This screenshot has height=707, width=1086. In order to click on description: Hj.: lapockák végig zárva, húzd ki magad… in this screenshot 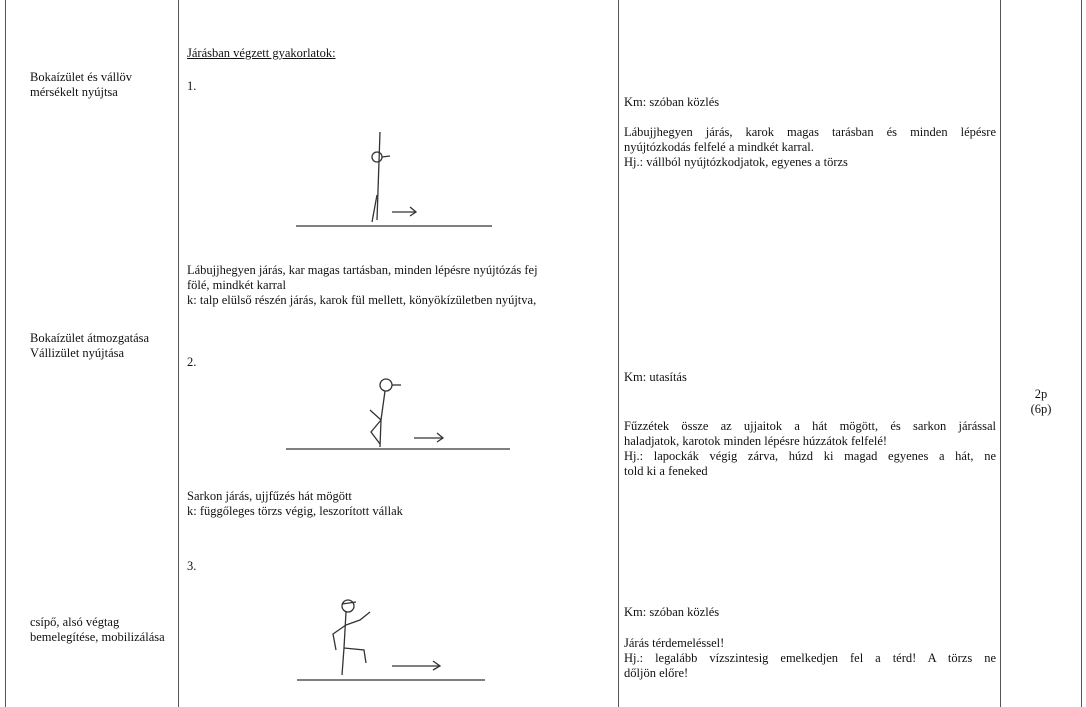, I will do `click(810, 456)`.